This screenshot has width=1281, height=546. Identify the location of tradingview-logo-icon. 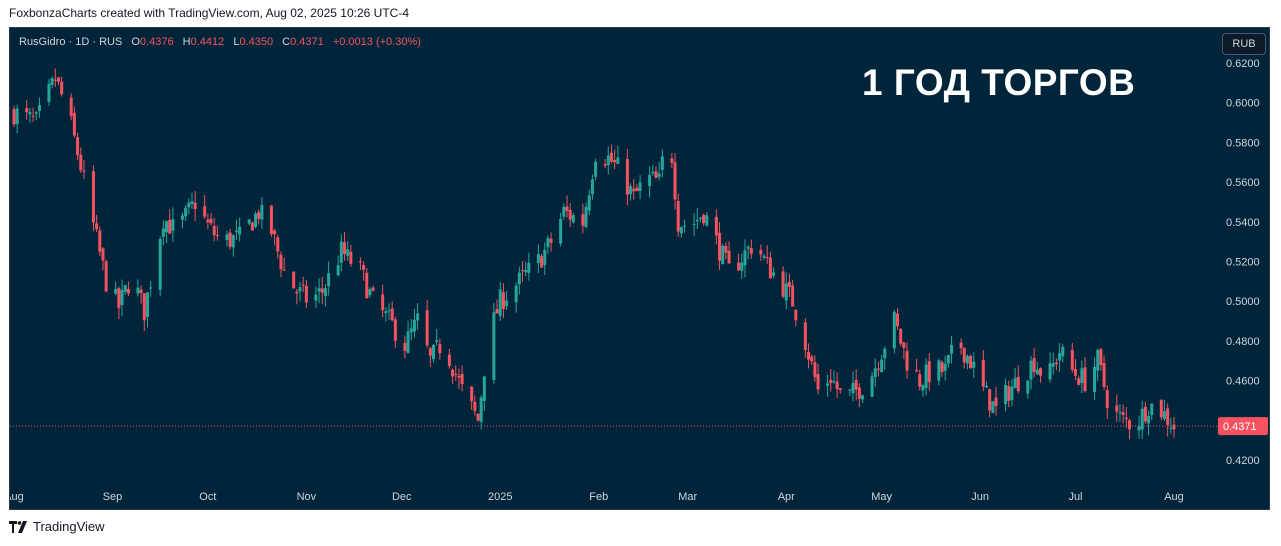
(18, 526).